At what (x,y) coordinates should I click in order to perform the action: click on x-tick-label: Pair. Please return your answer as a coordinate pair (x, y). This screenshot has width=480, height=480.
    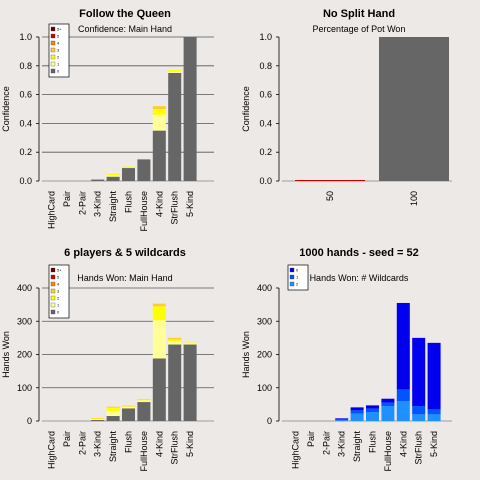
    Looking at the image, I should click on (67, 439).